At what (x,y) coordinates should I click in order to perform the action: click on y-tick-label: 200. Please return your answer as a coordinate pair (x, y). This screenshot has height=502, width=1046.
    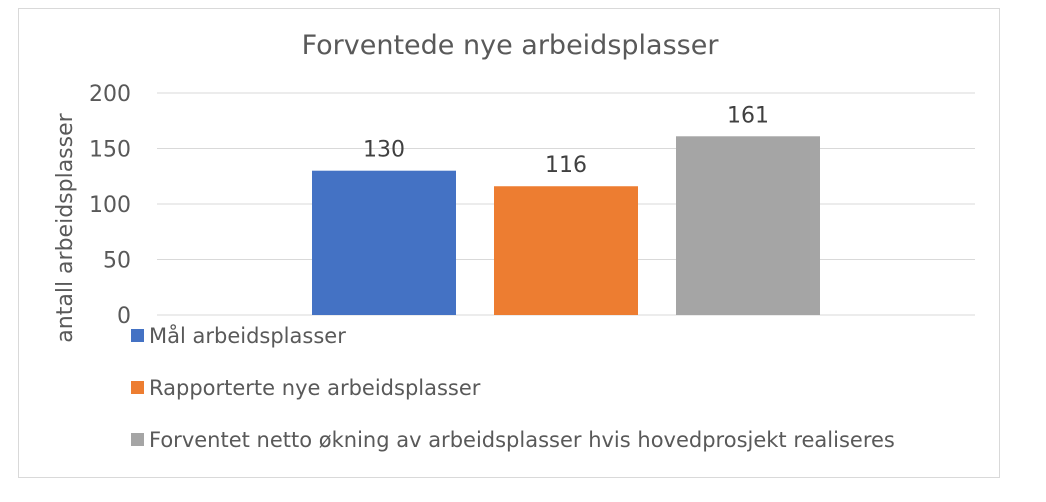
    Looking at the image, I should click on (110, 94).